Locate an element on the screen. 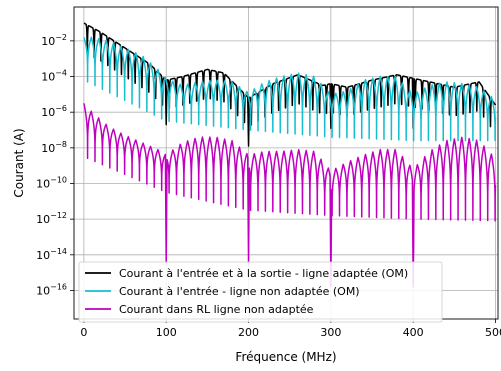 This screenshot has height=371, width=501. legend-box is located at coordinates (260, 292).